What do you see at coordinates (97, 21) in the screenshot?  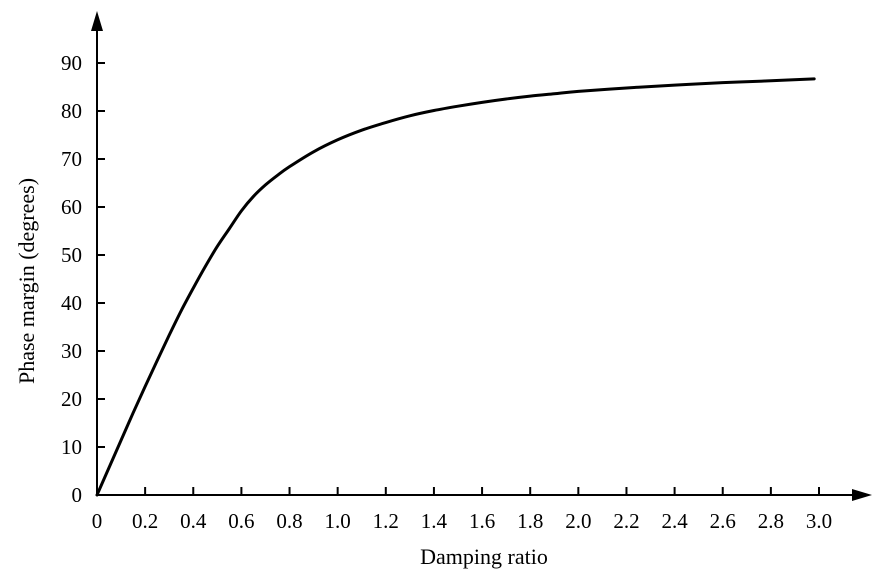 I see `y-axis-arrow` at bounding box center [97, 21].